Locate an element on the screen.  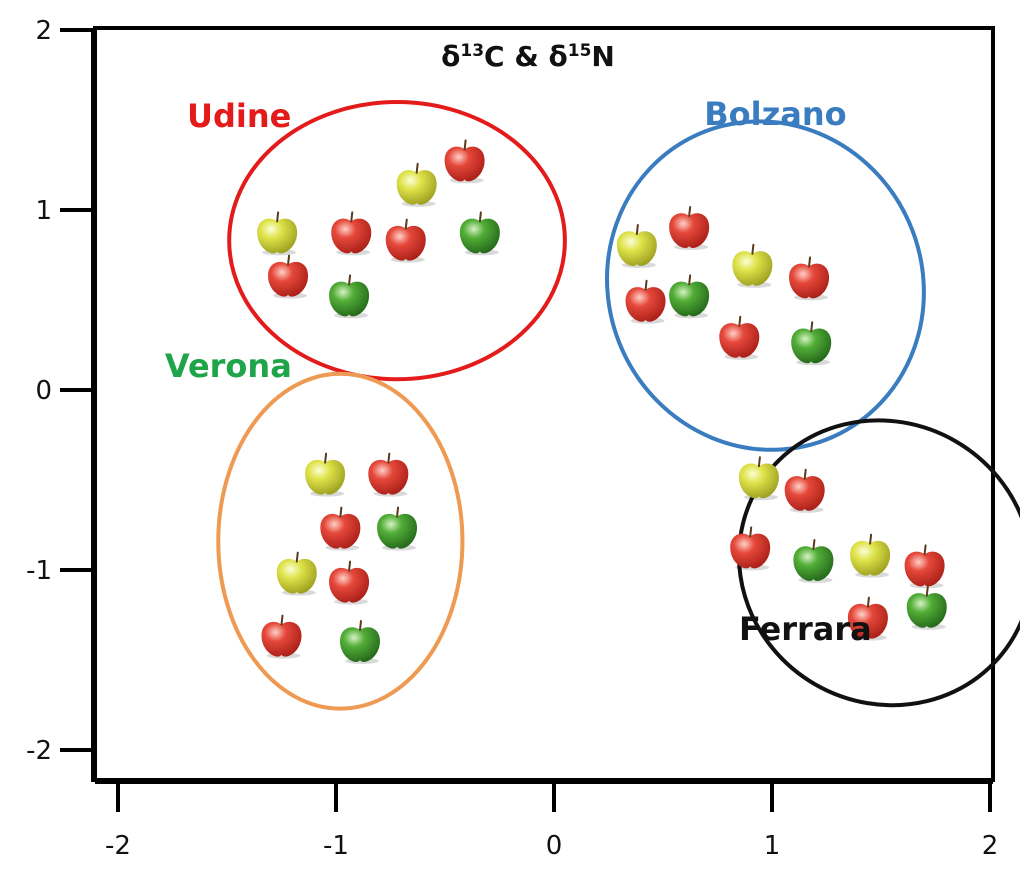
x-tick-label: -1 is located at coordinates (336, 846).